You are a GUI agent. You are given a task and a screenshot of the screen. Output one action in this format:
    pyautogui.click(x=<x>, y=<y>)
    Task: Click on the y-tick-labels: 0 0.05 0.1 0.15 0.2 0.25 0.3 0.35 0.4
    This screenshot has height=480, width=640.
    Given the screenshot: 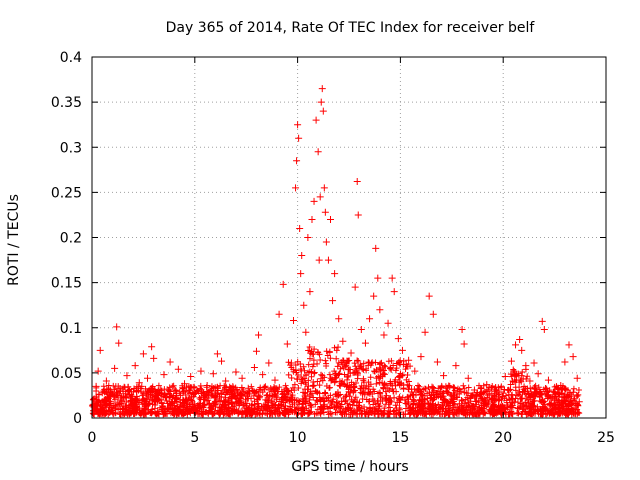 What is the action you would take?
    pyautogui.click(x=66, y=238)
    